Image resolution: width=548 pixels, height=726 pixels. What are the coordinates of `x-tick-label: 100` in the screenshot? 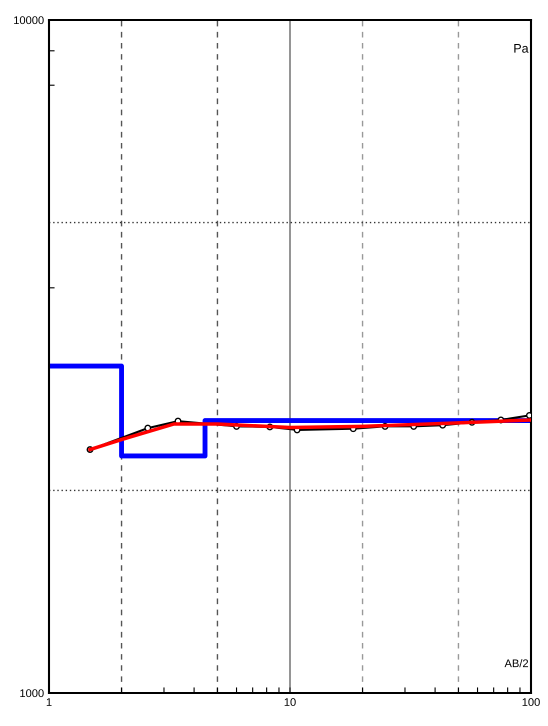 It's located at (531, 702).